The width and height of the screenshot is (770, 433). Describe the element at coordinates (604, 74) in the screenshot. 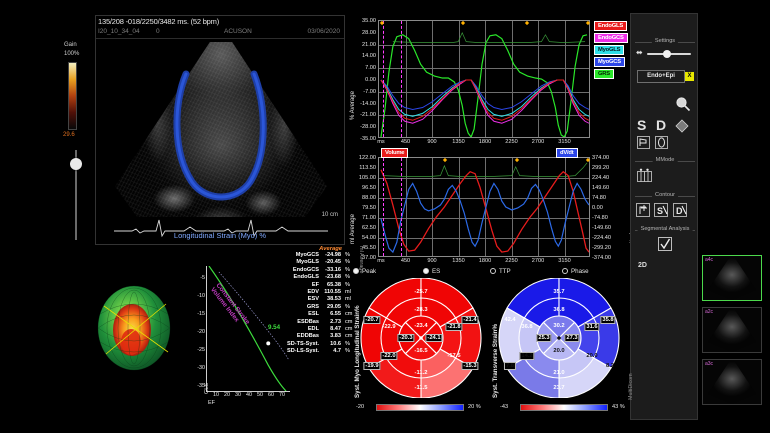

I see `legend-grs: GRS` at that location.